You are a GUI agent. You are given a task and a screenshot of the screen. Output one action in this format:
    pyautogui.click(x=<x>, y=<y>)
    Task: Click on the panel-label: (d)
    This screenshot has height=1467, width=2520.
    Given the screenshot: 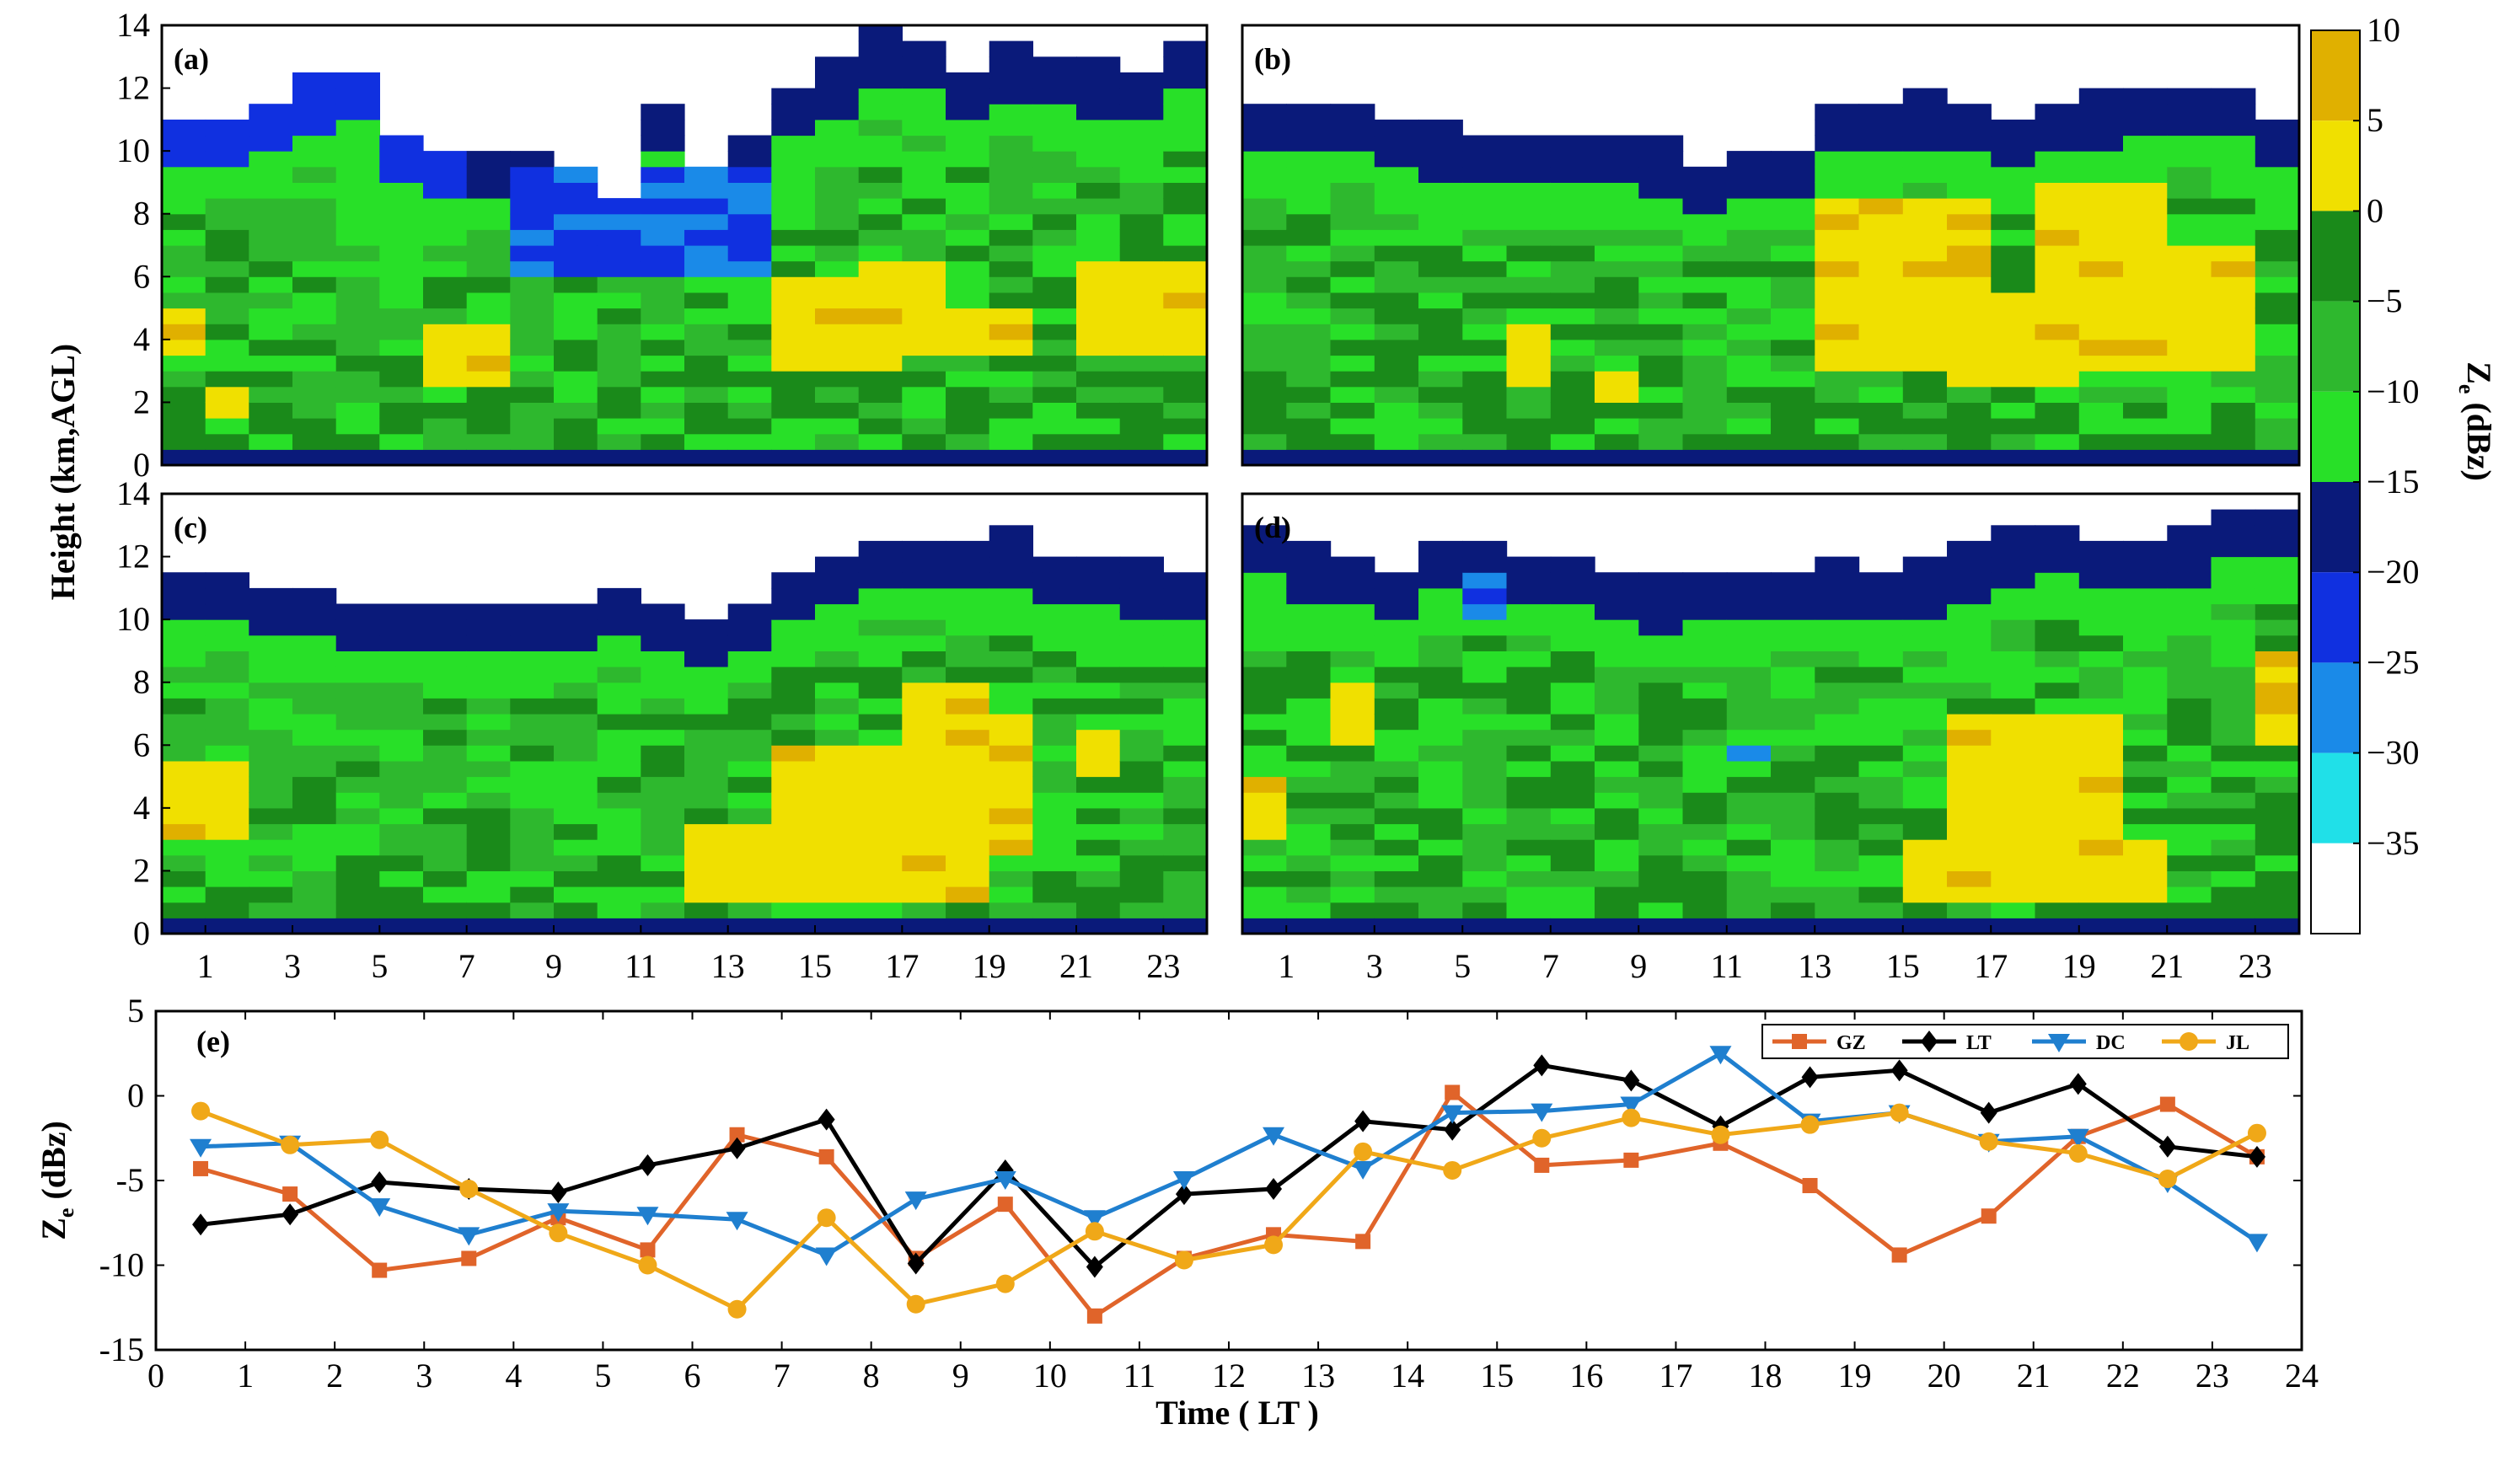 What is the action you would take?
    pyautogui.click(x=1272, y=527)
    